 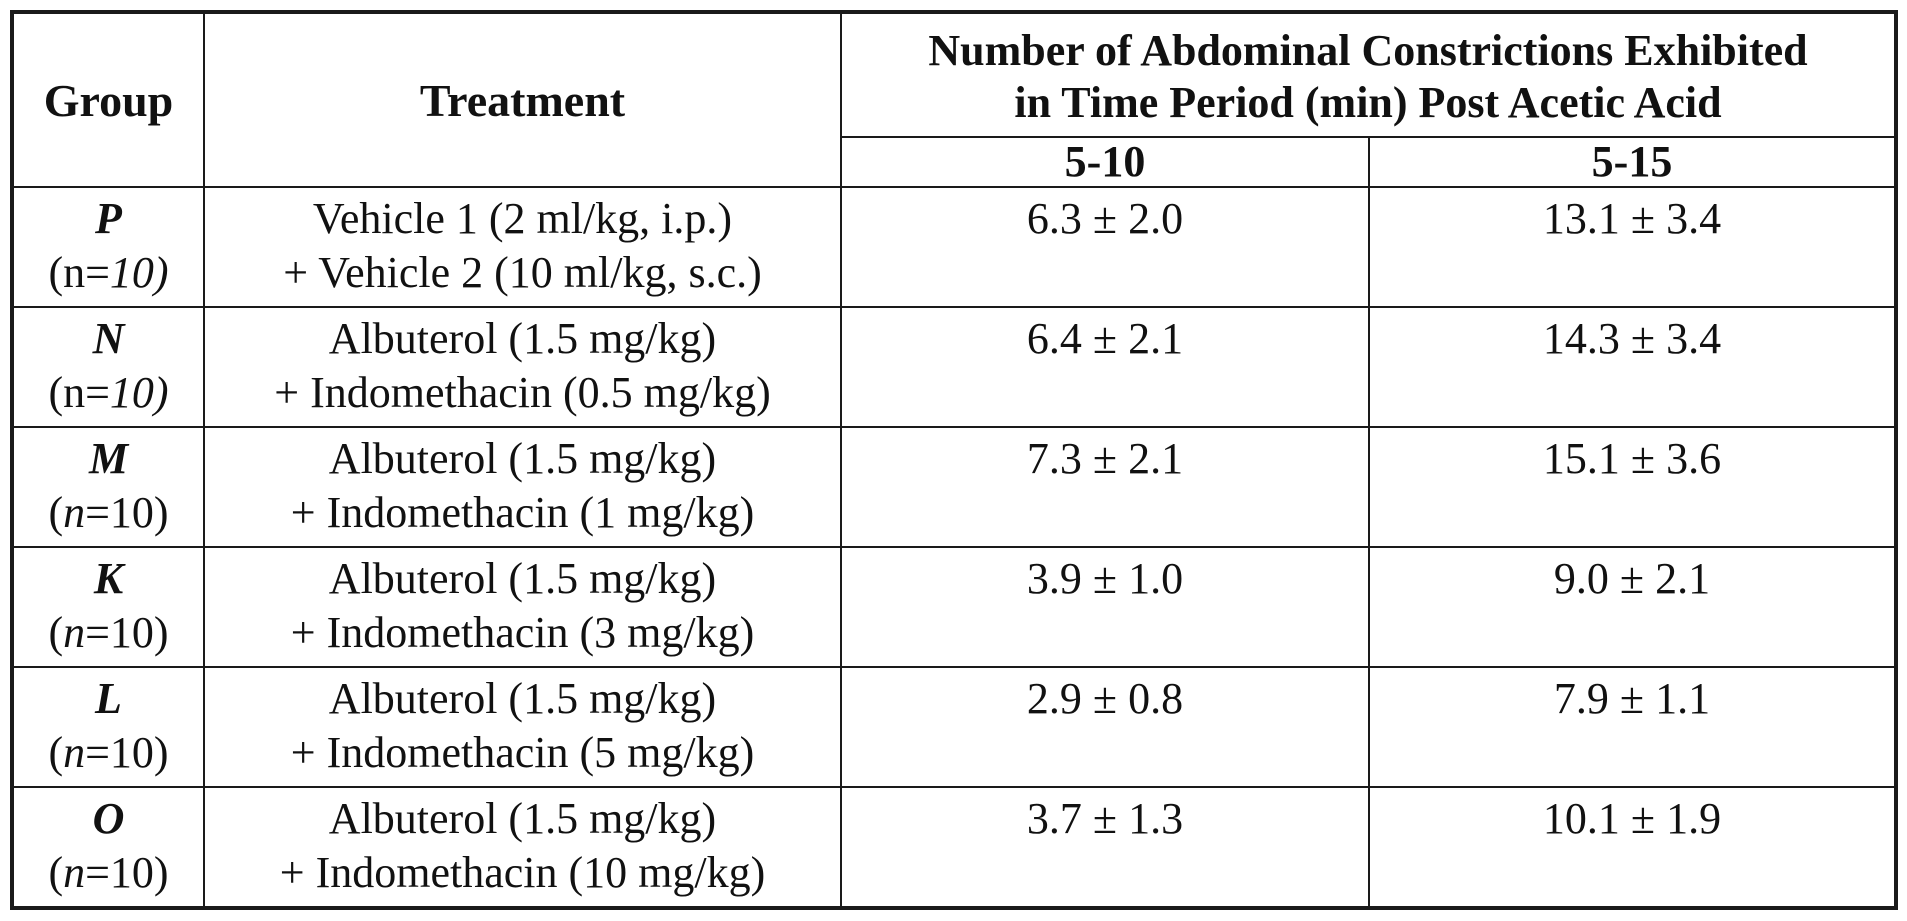 What do you see at coordinates (1105, 487) in the screenshot?
I see `period-5-10-value: 7.3 ± 2.1` at bounding box center [1105, 487].